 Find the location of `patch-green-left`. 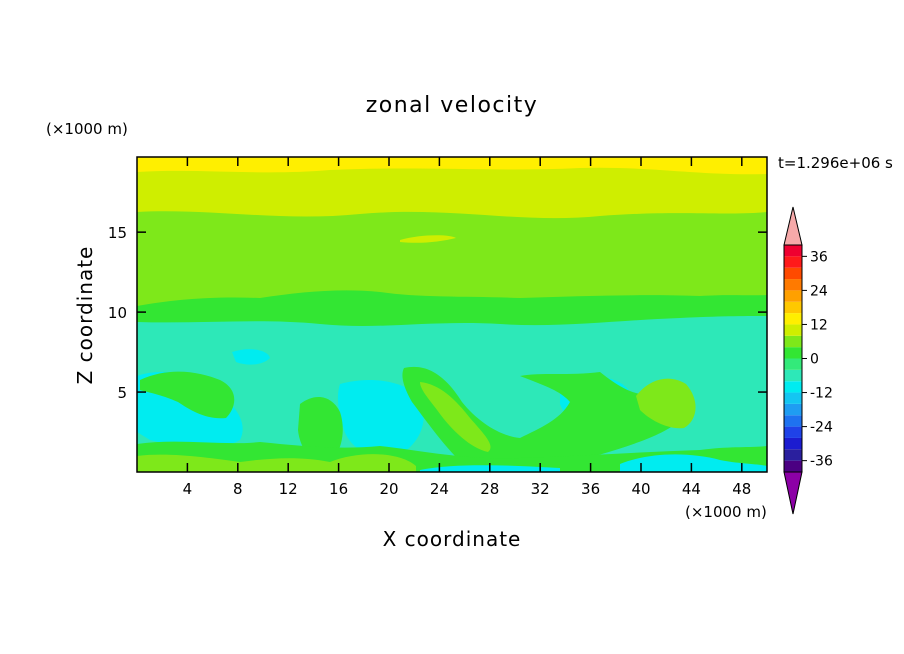

patch-green-left is located at coordinates (187, 395).